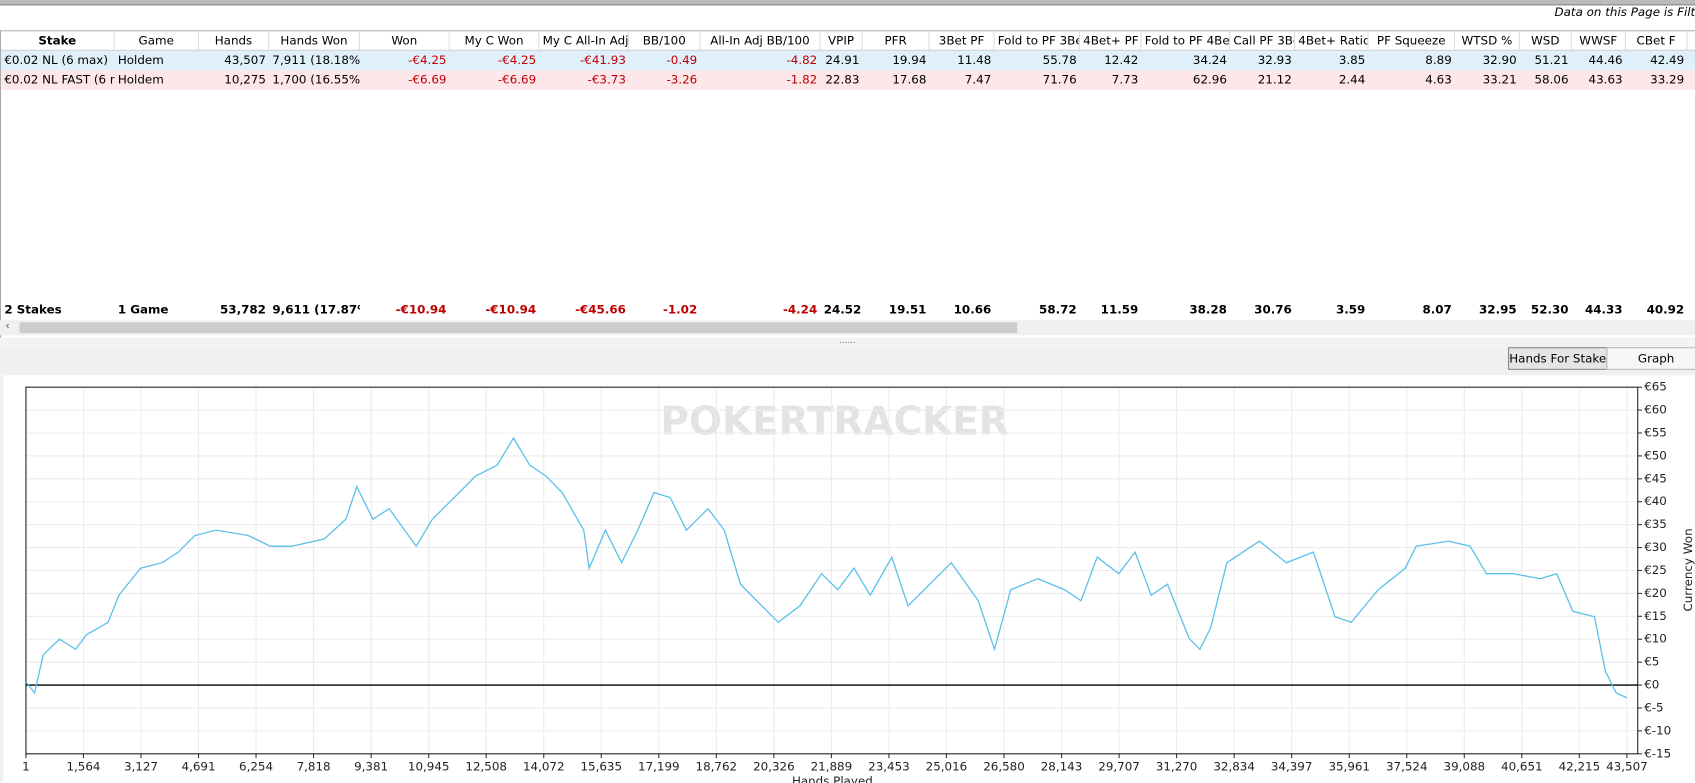 Image resolution: width=1695 pixels, height=783 pixels. What do you see at coordinates (1667, 60) in the screenshot?
I see `table-cell: 42.49` at bounding box center [1667, 60].